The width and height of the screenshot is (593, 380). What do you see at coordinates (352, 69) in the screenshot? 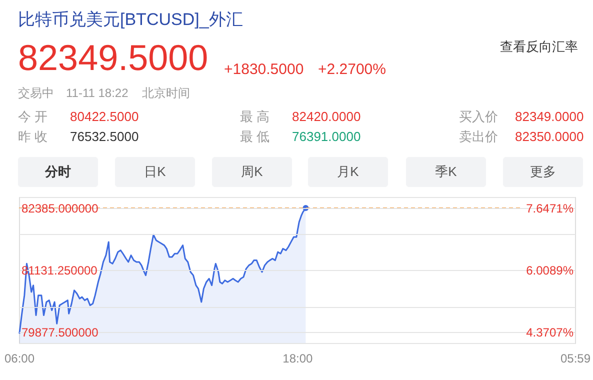
I see `text: +2.2700%` at bounding box center [352, 69].